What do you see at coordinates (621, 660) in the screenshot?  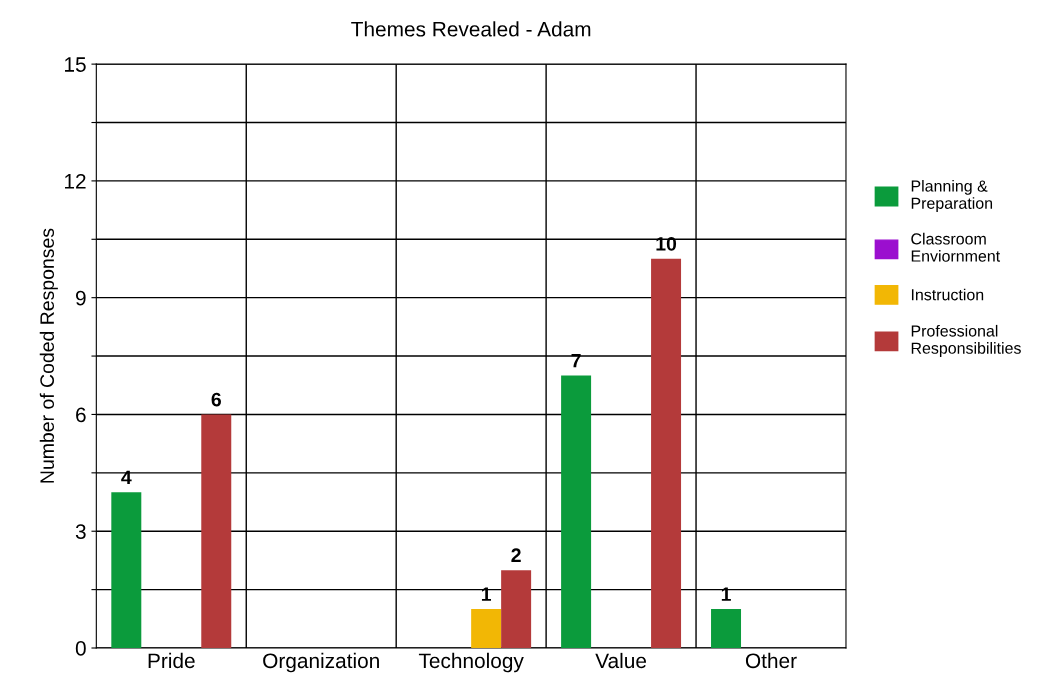 I see `x-tick-label: Value` at bounding box center [621, 660].